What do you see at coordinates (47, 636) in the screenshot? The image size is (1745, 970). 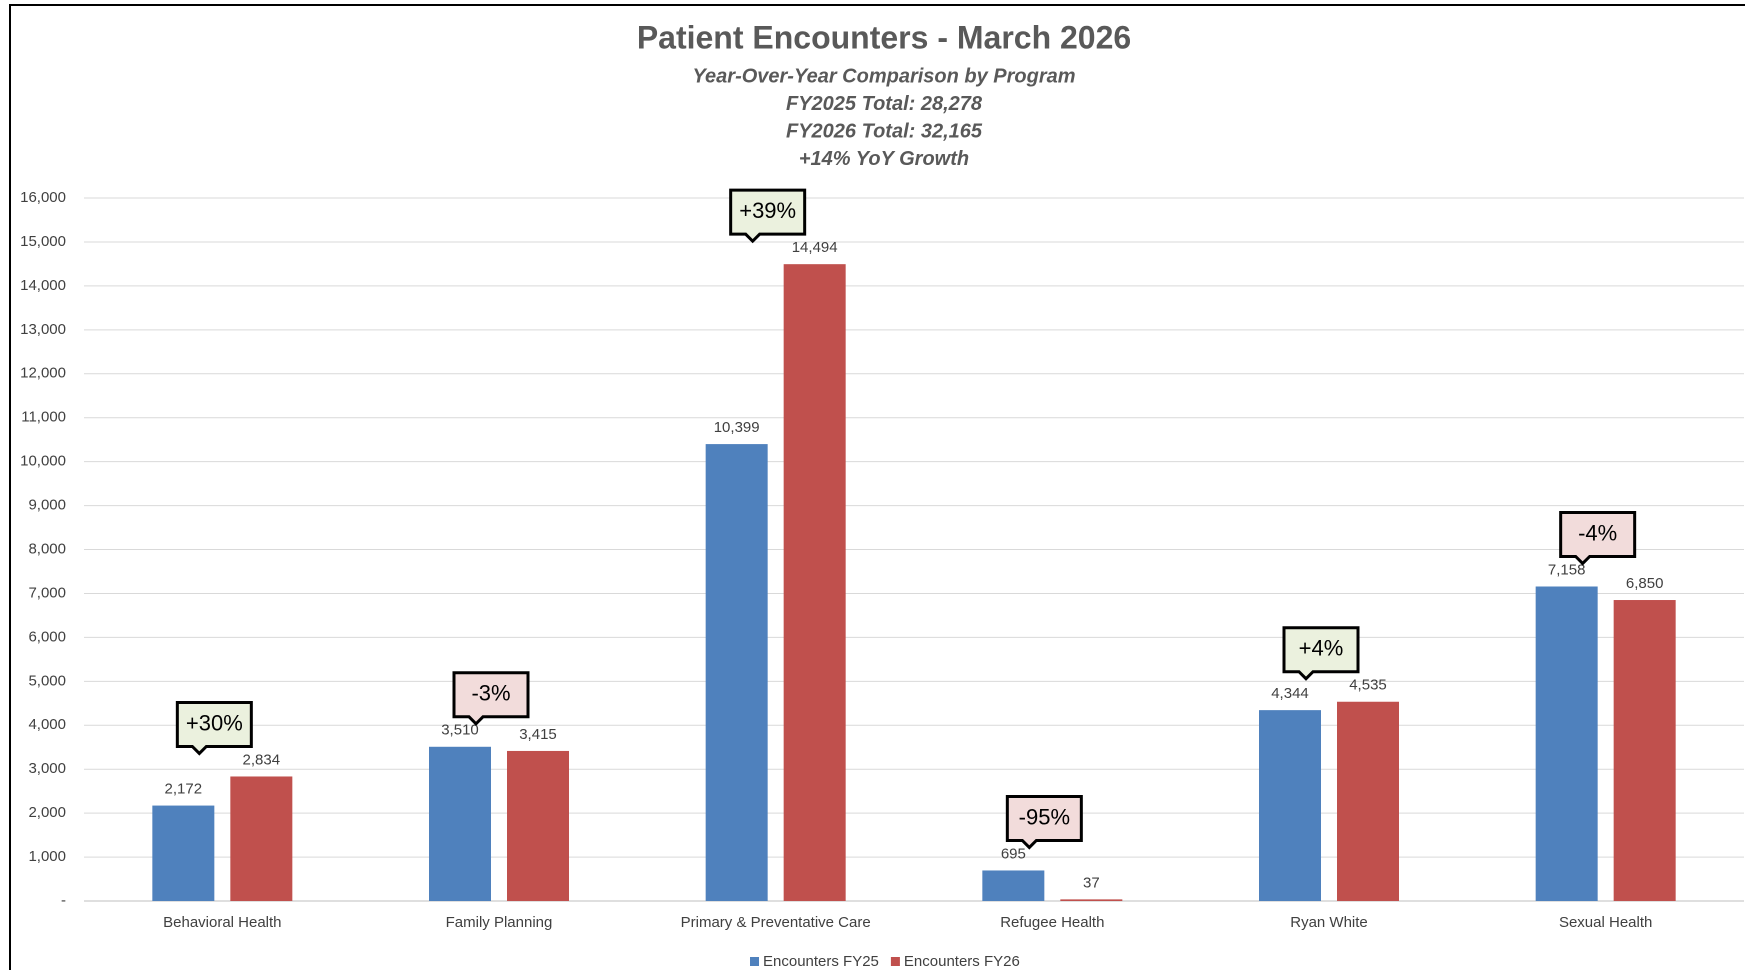 I see `y-tick-label: 6,000` at bounding box center [47, 636].